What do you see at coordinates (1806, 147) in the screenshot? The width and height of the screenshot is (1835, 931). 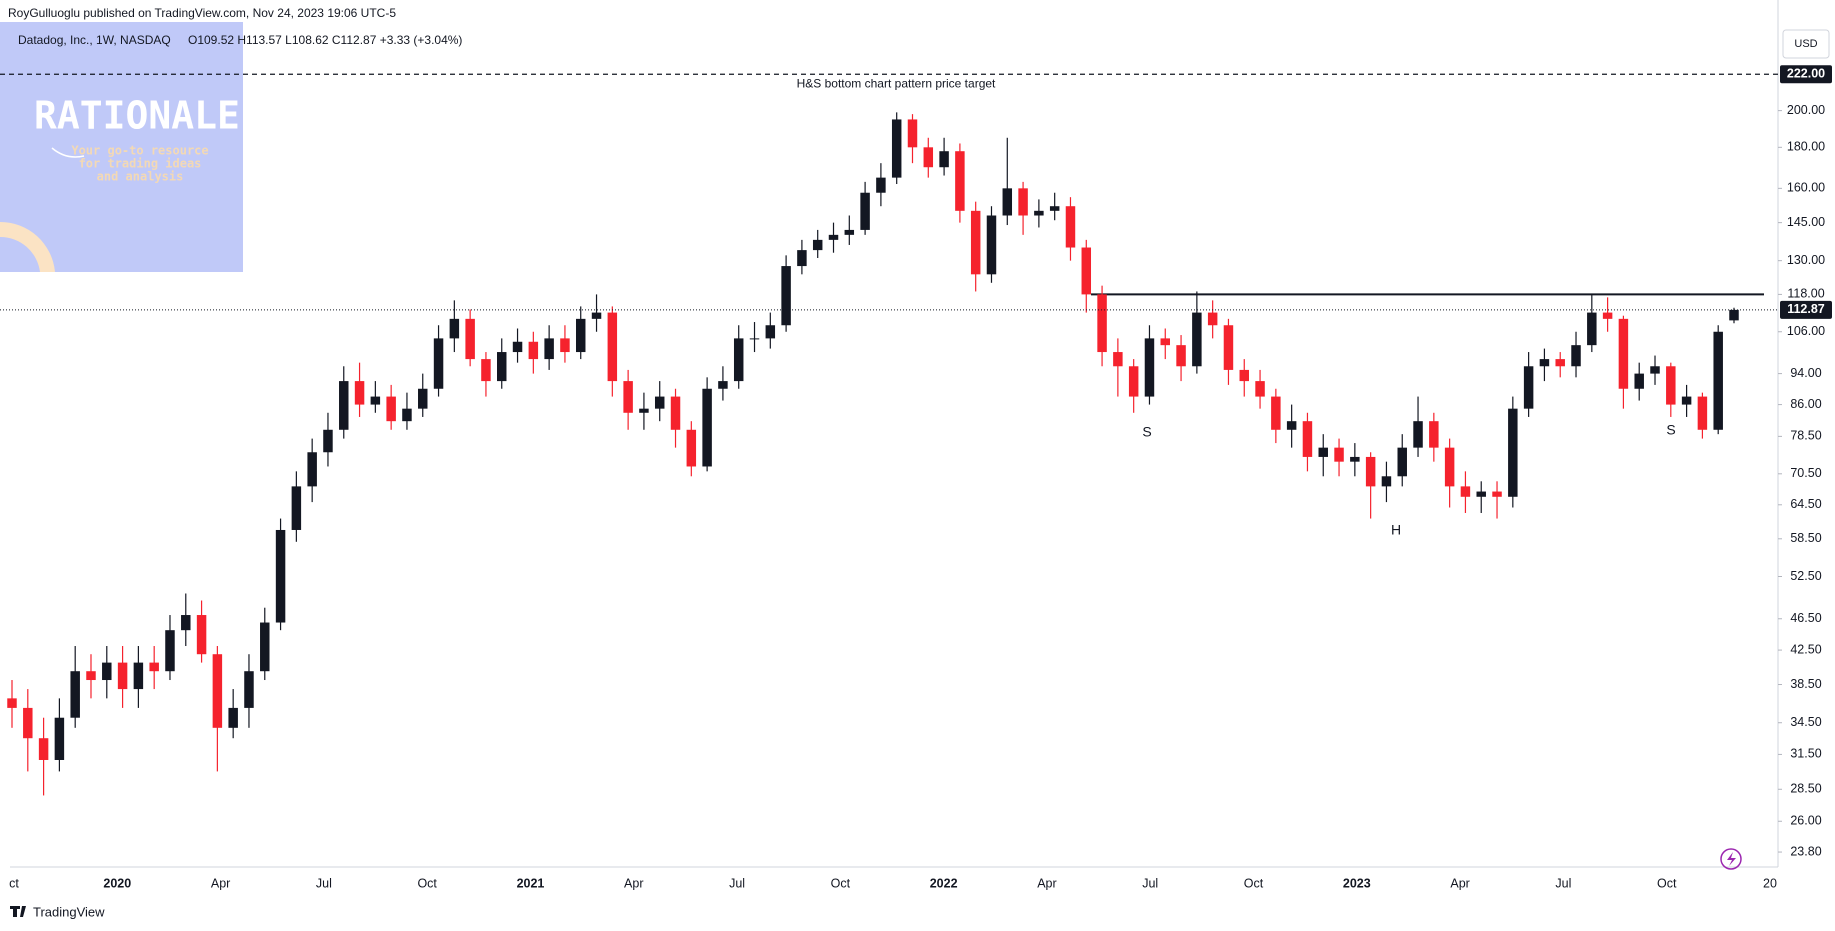 I see `y-tick-label: 180.00` at bounding box center [1806, 147].